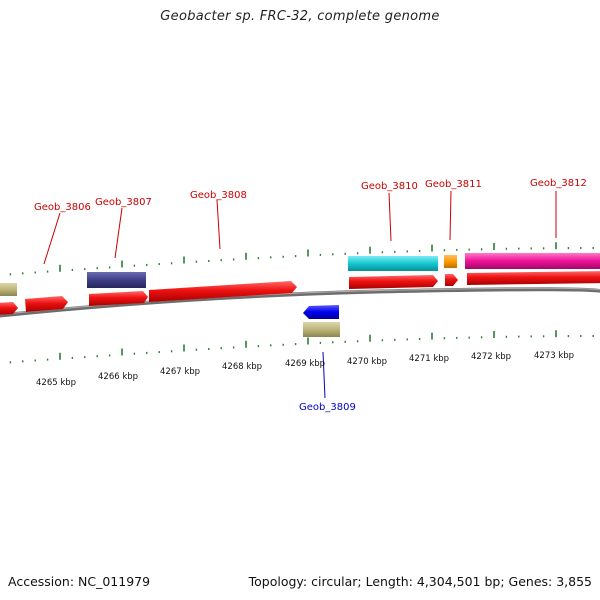  I want to click on gene-leader-lines, so click(300, 227).